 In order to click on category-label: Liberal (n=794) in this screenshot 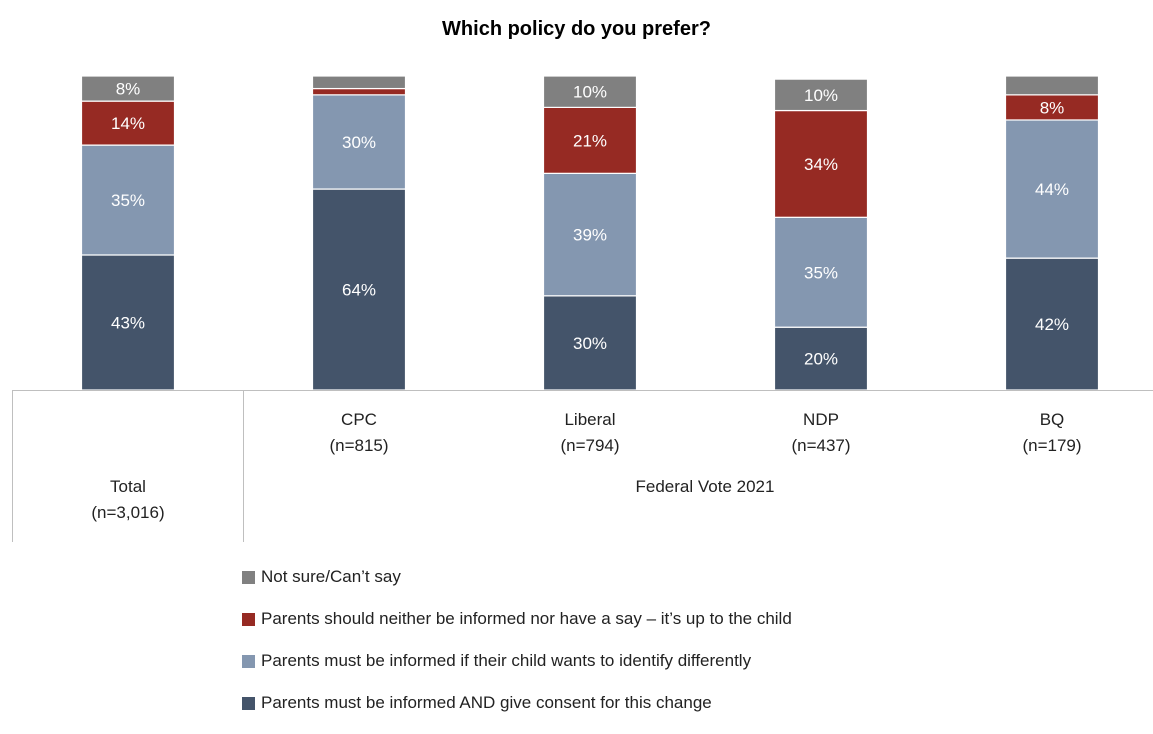, I will do `click(589, 432)`.